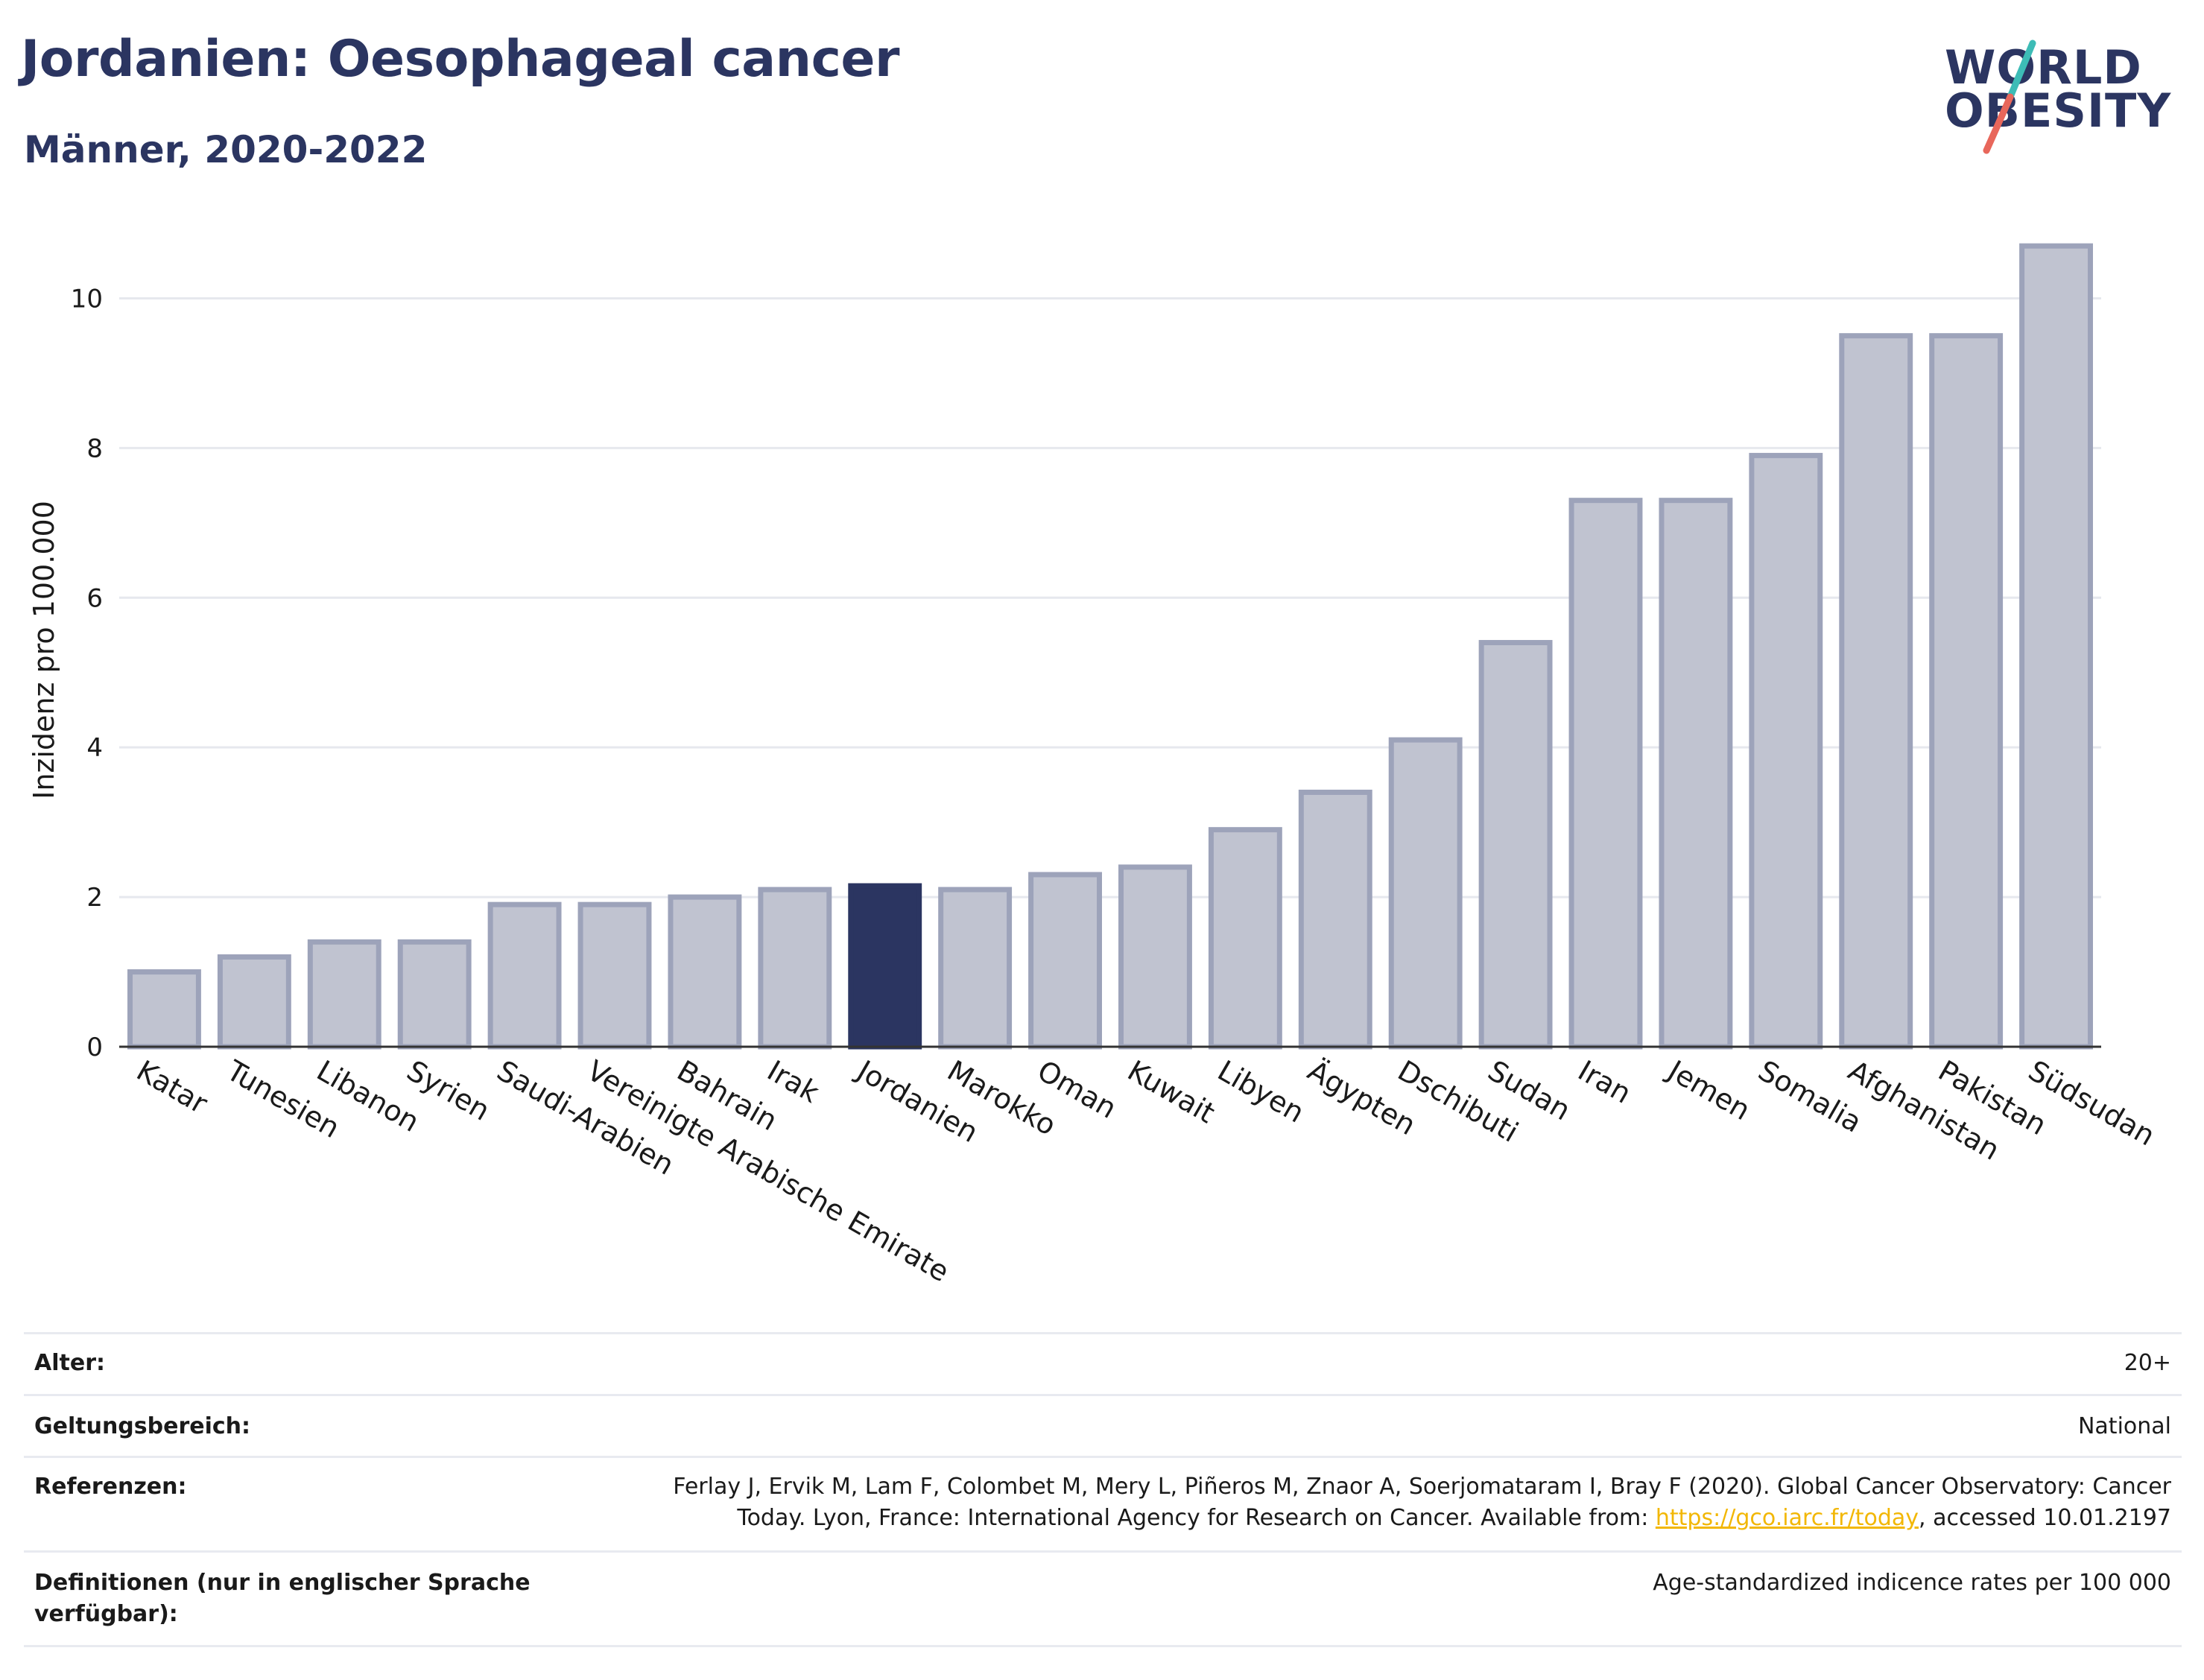 Image resolution: width=2204 pixels, height=1680 pixels. I want to click on x-tick-label: Katar, so click(172, 1087).